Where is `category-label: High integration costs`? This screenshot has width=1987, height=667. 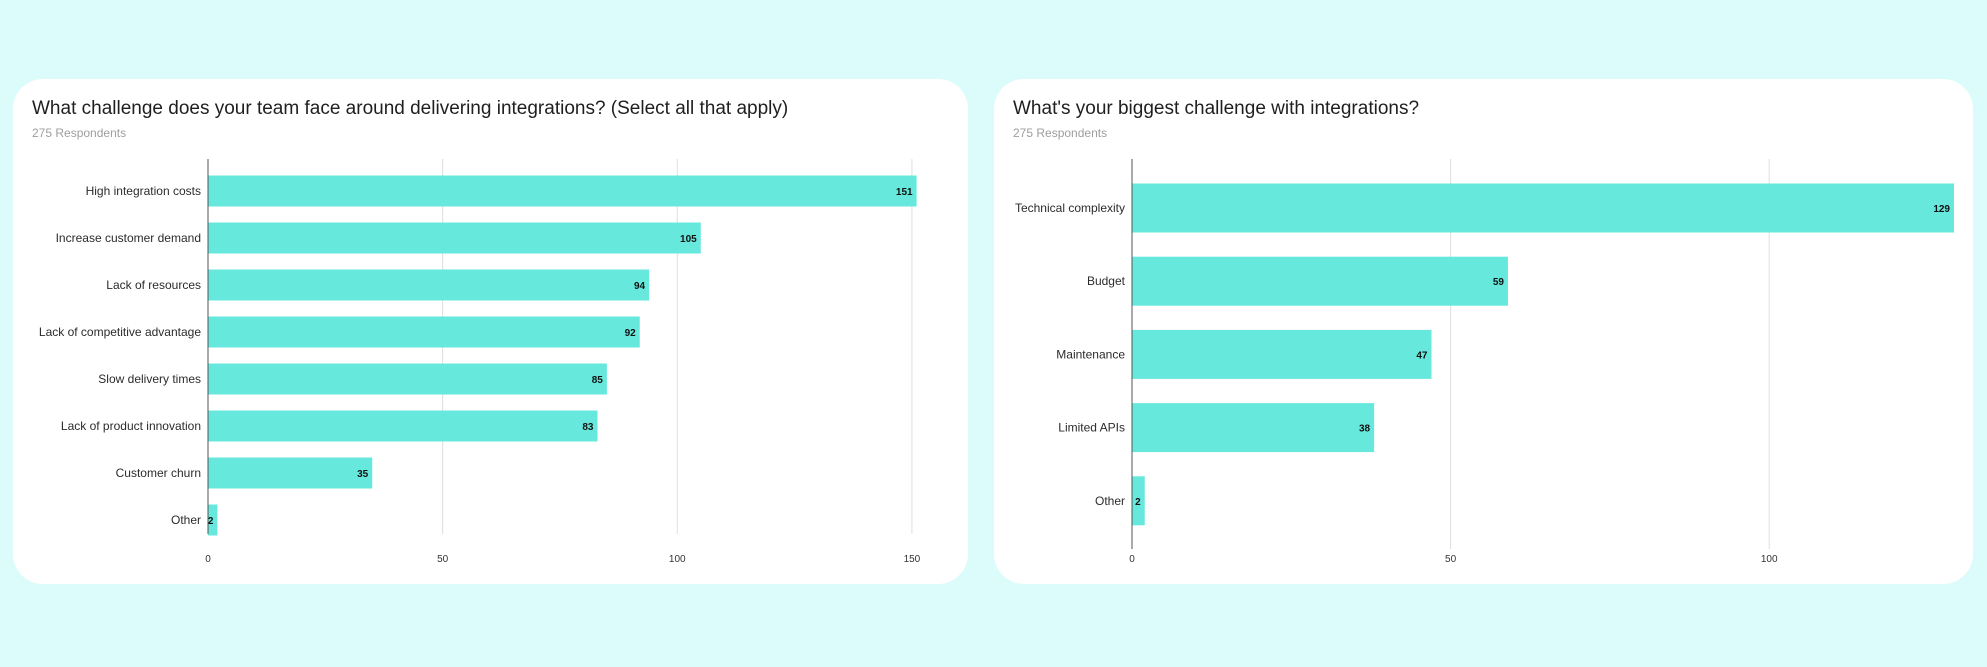
category-label: High integration costs is located at coordinates (143, 191).